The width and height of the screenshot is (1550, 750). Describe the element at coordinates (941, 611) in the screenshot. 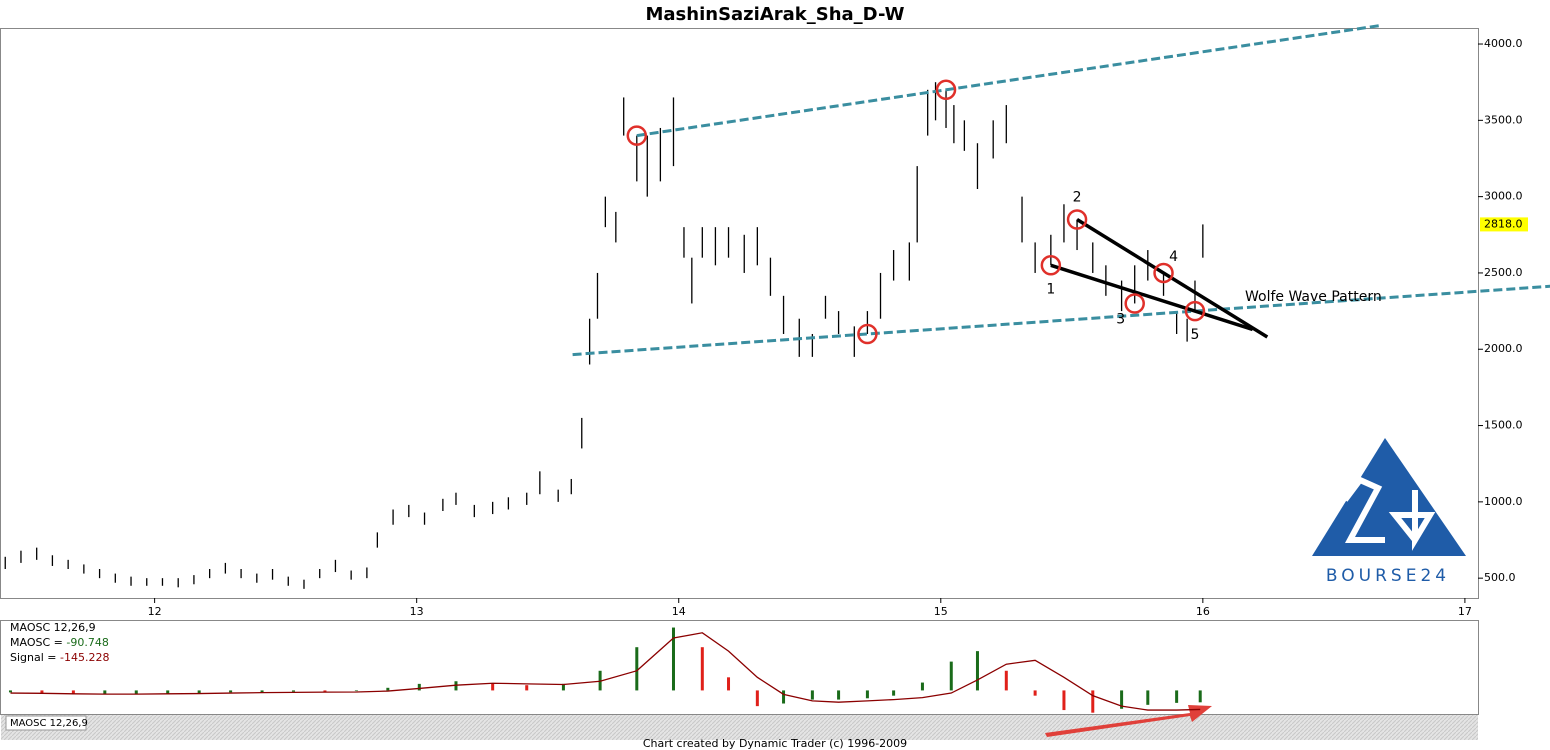

I see `x-tick-label: 15` at that location.